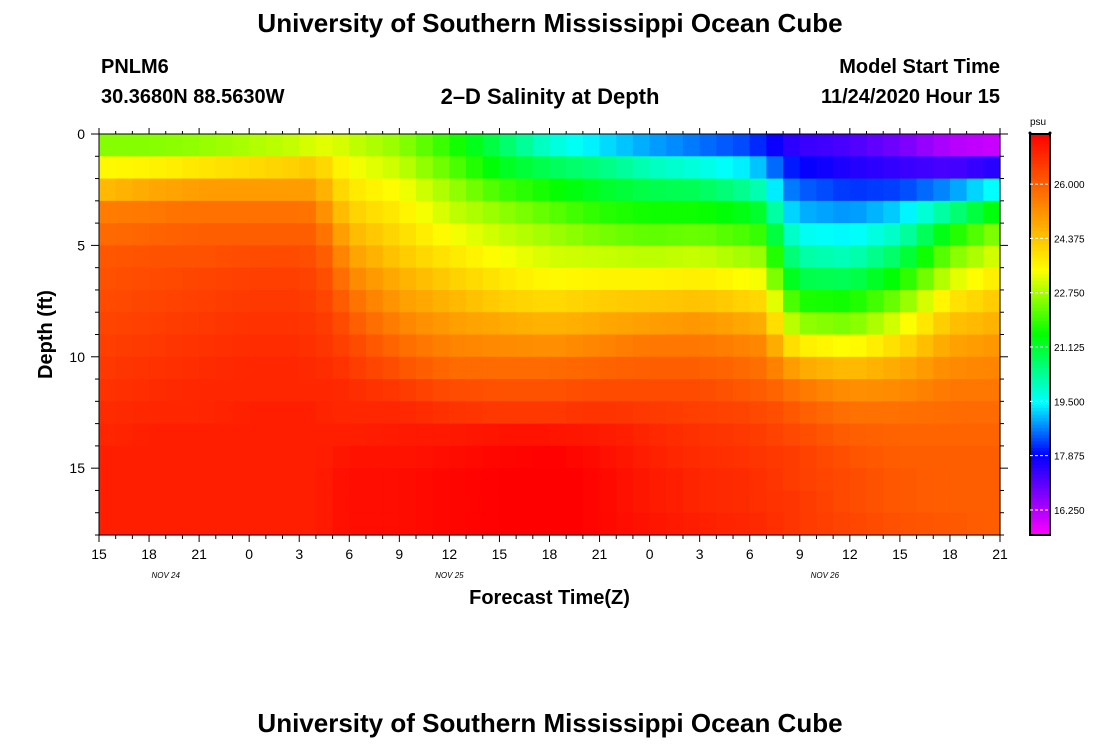 This screenshot has width=1100, height=750. What do you see at coordinates (550, 96) in the screenshot?
I see `chart-subtitle: 2–D Salinity at Depth` at bounding box center [550, 96].